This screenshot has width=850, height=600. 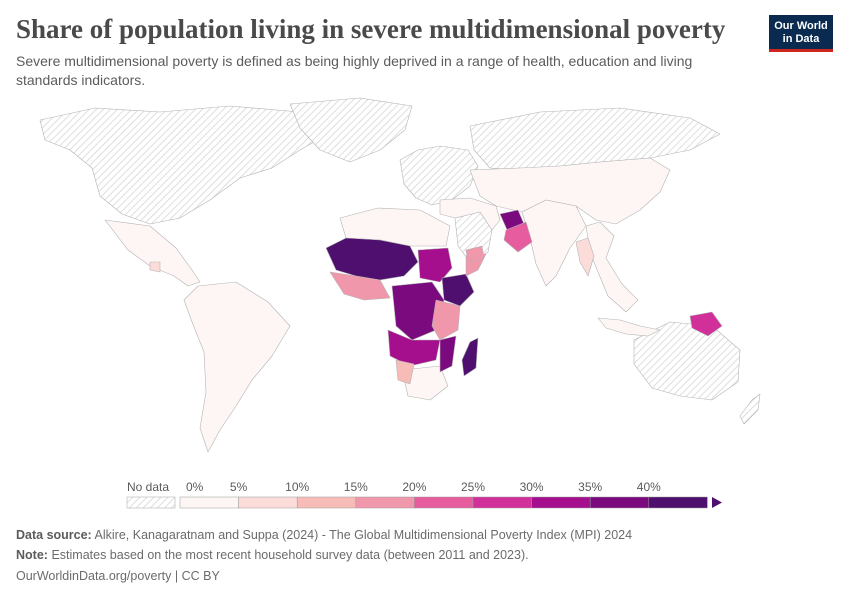 What do you see at coordinates (152, 253) in the screenshot?
I see `region-mexico-central-america` at bounding box center [152, 253].